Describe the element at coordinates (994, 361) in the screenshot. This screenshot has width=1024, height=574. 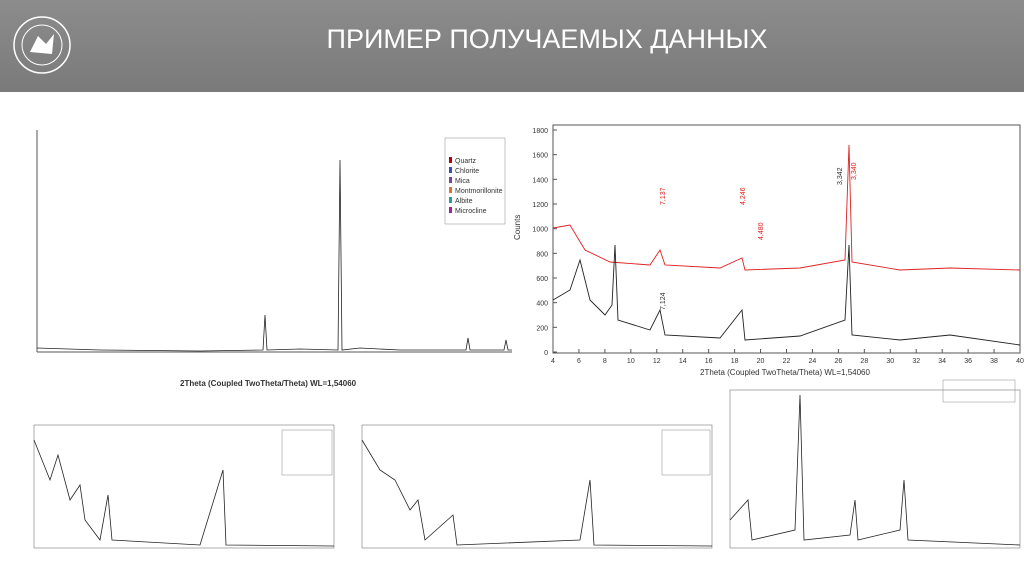
I see `x-tick-label: 38` at that location.